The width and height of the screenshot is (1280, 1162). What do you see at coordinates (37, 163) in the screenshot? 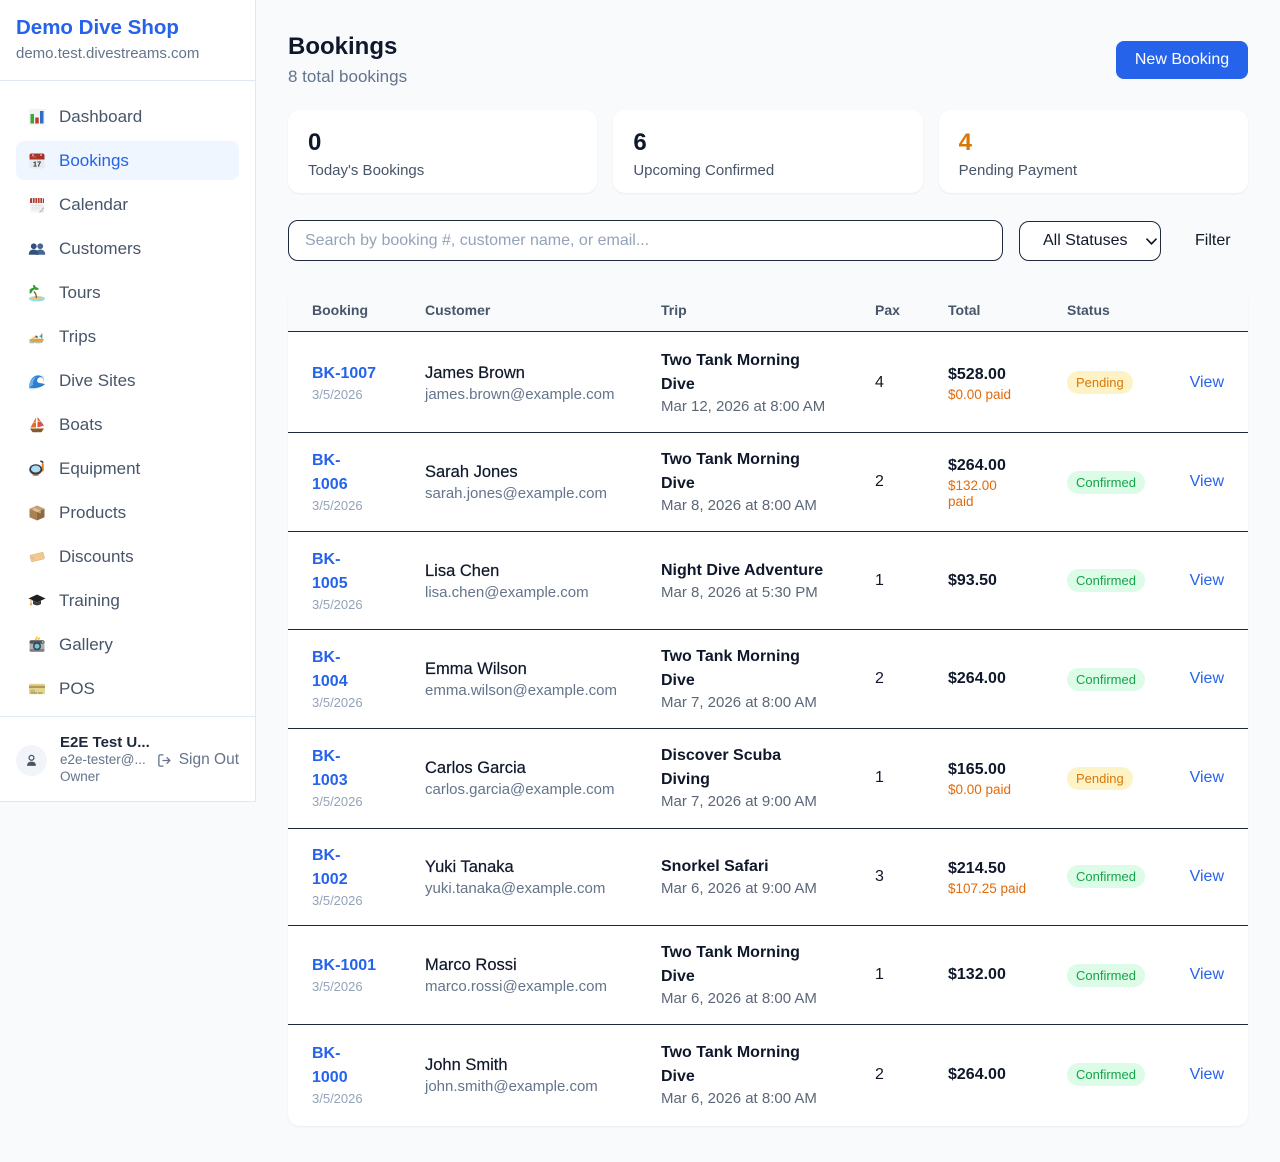
I see `svg-text: 17` at bounding box center [37, 163].